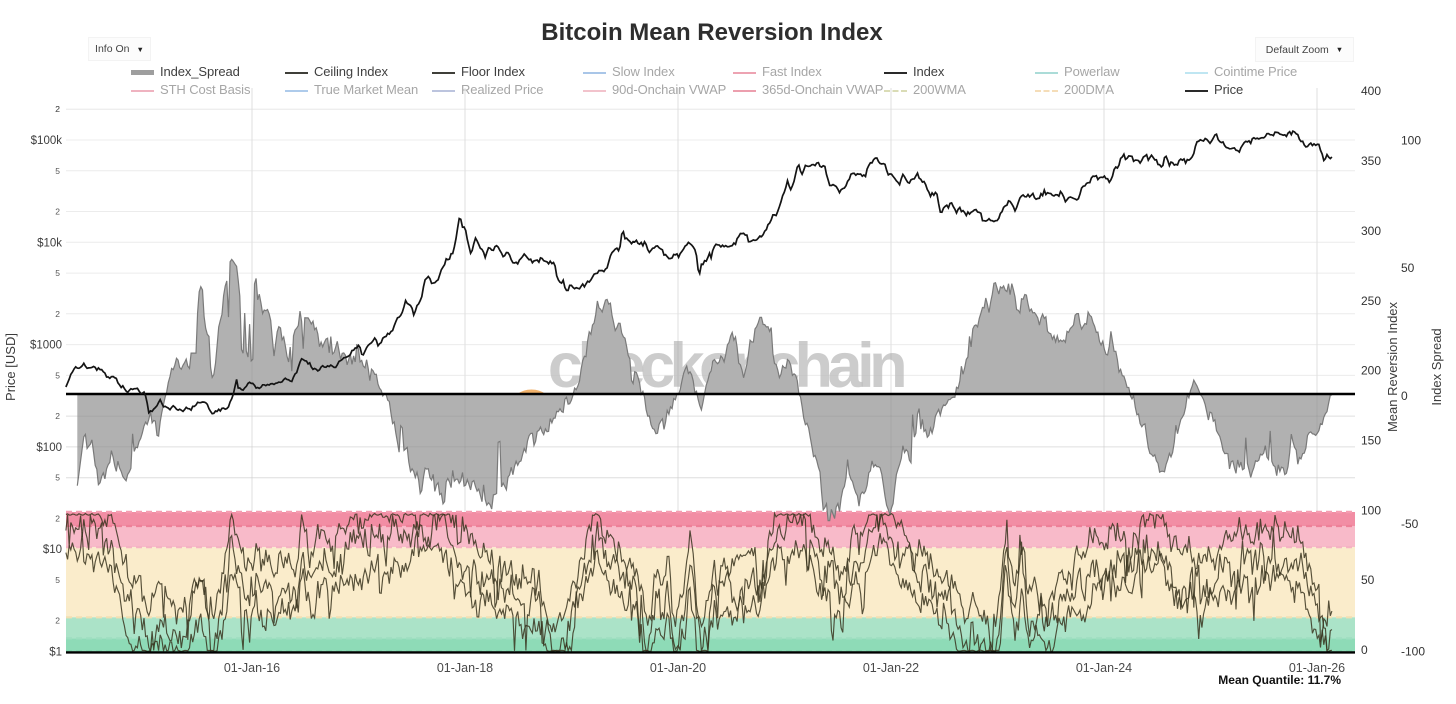 This screenshot has width=1456, height=704. What do you see at coordinates (1279, 680) in the screenshot?
I see `svg-text: Mean Quantile: 11.7%` at bounding box center [1279, 680].